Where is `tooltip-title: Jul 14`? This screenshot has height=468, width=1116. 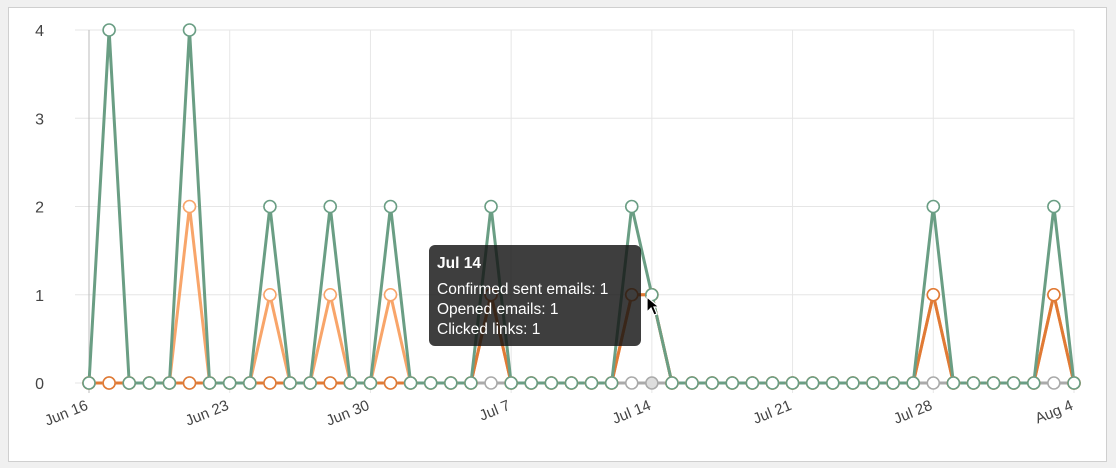
tooltip-title: Jul 14 is located at coordinates (459, 263).